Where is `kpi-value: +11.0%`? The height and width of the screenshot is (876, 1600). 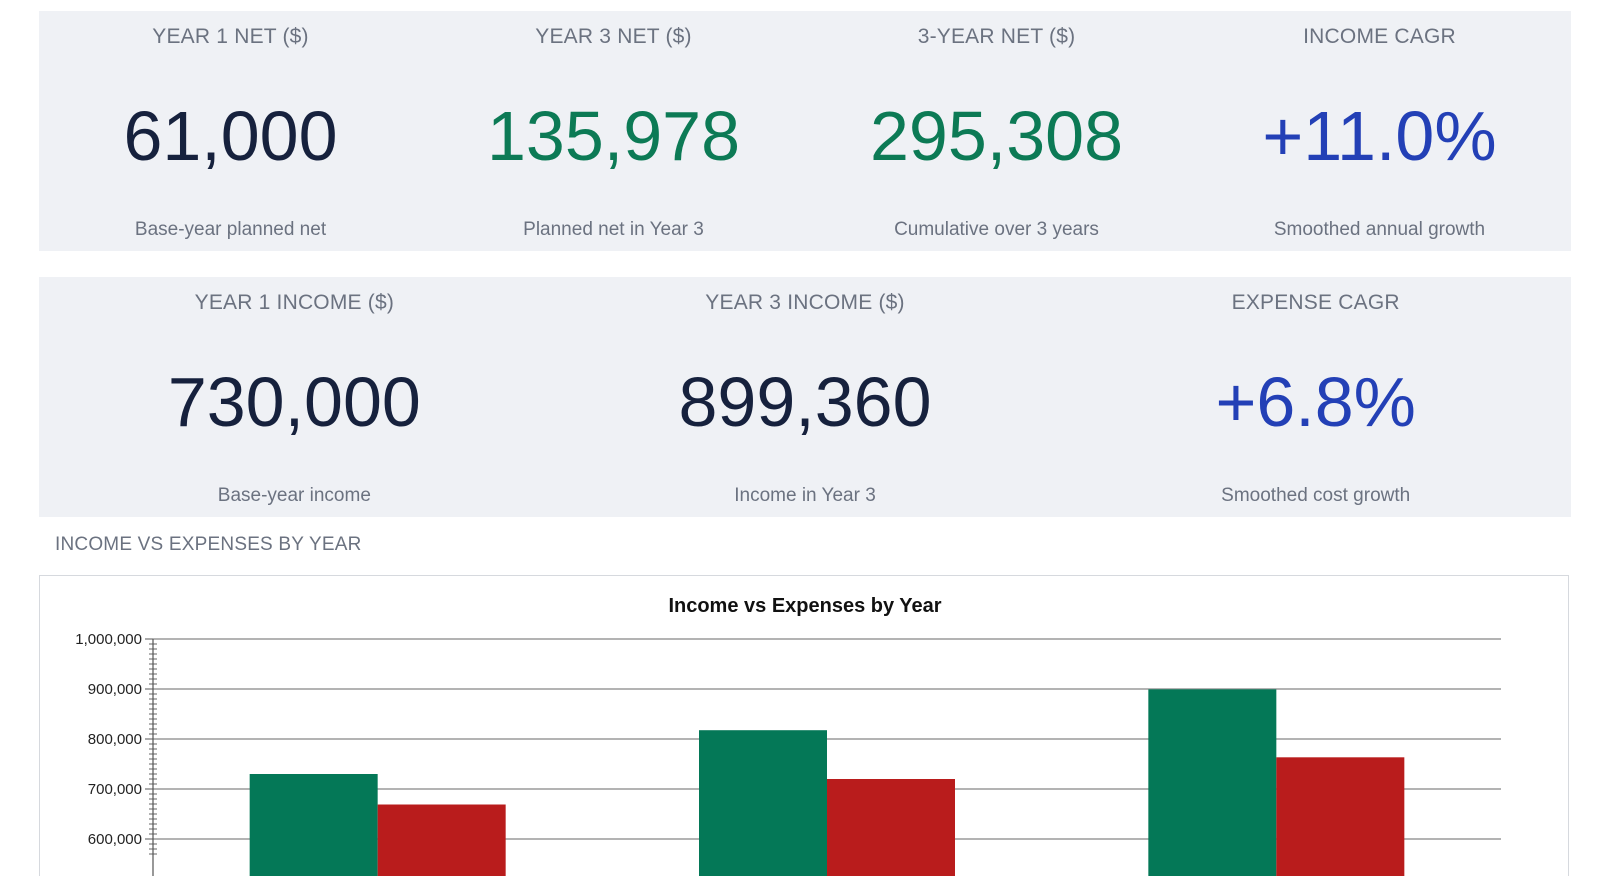
kpi-value: +11.0% is located at coordinates (1379, 136).